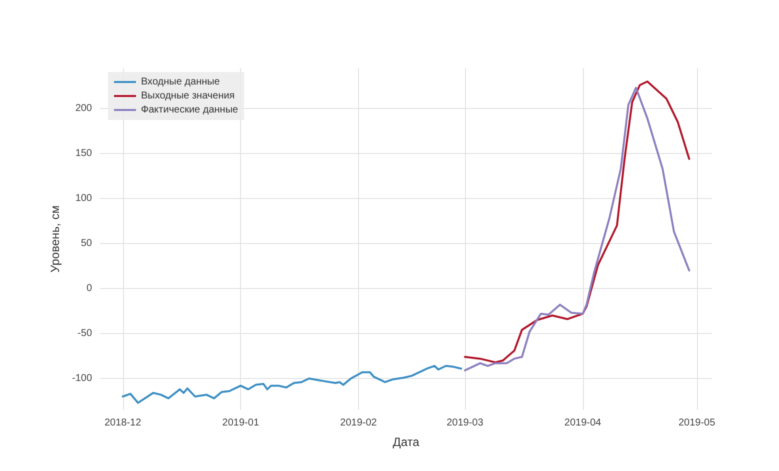  What do you see at coordinates (292, 384) in the screenshot?
I see `line-series` at bounding box center [292, 384].